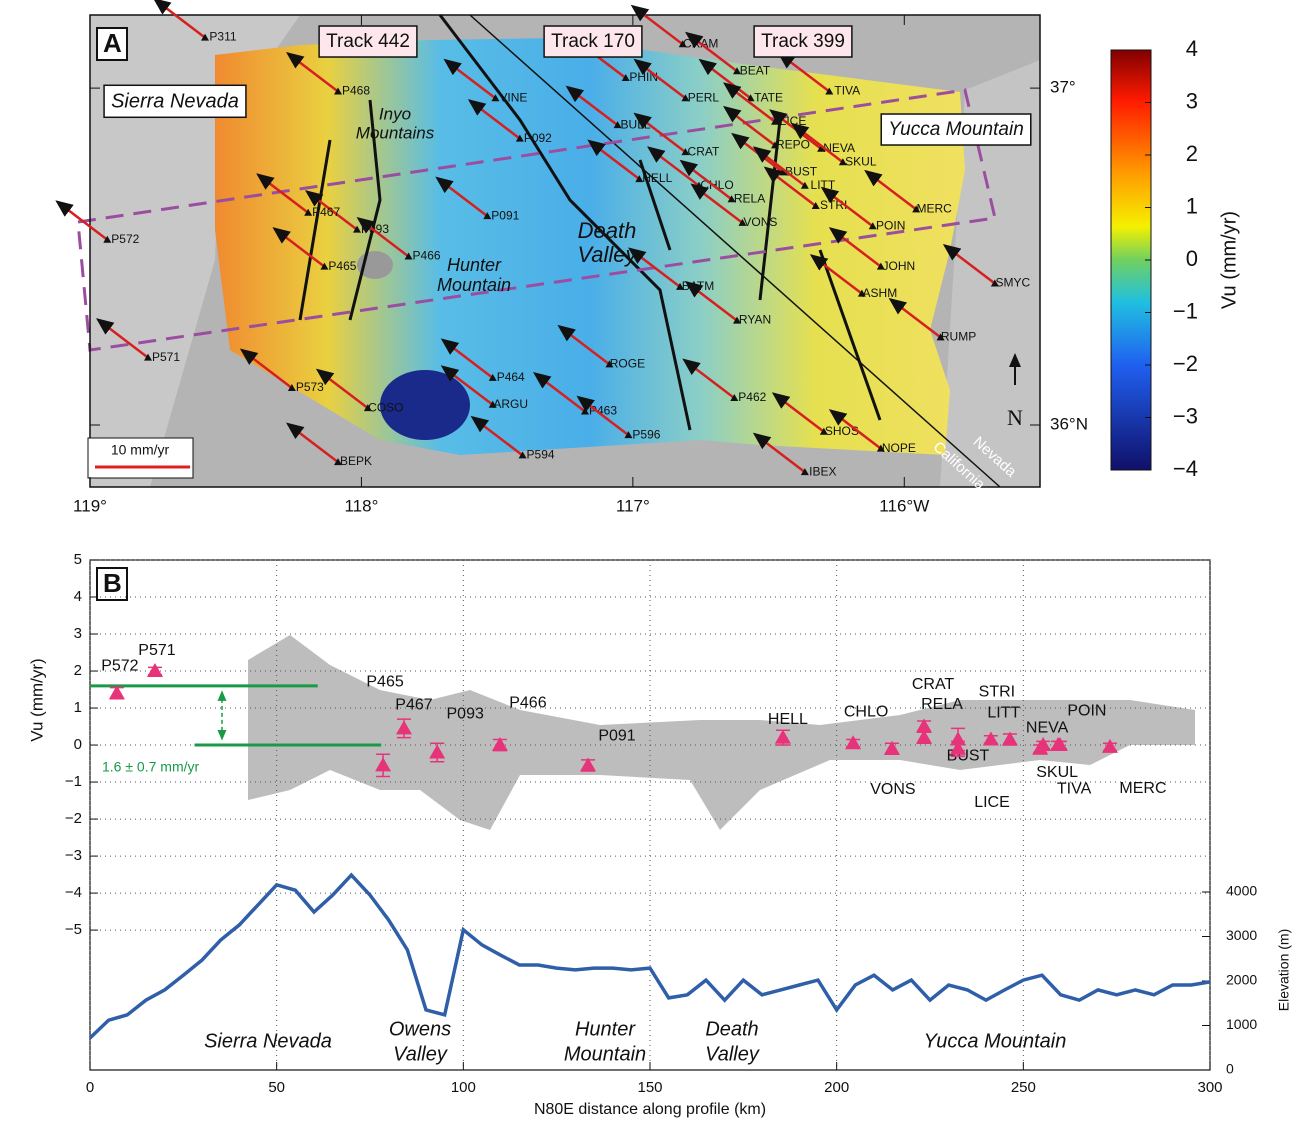 Image resolution: width=1301 pixels, height=1128 pixels. Describe the element at coordinates (616, 736) in the screenshot. I see `gps-label: P091` at that location.